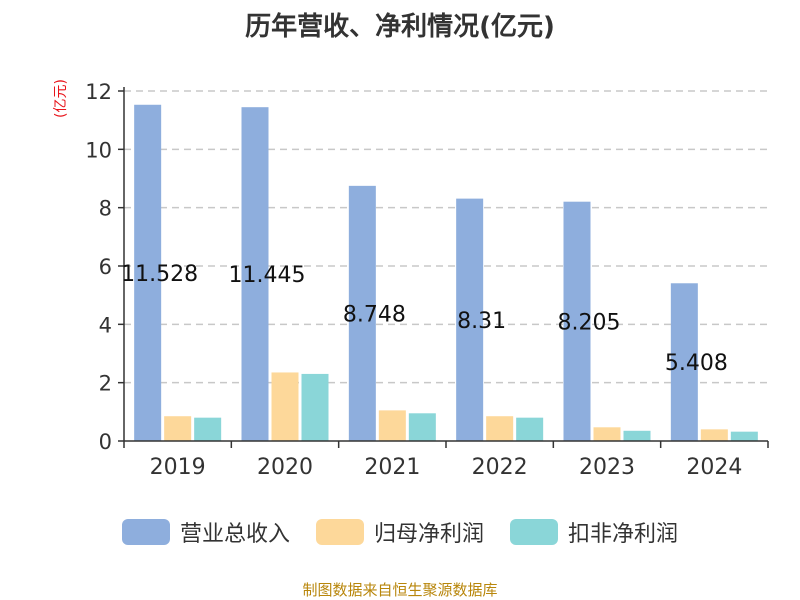 This screenshot has height=600, width=800. What do you see at coordinates (607, 467) in the screenshot?
I see `x-tick-label: 2023` at bounding box center [607, 467].